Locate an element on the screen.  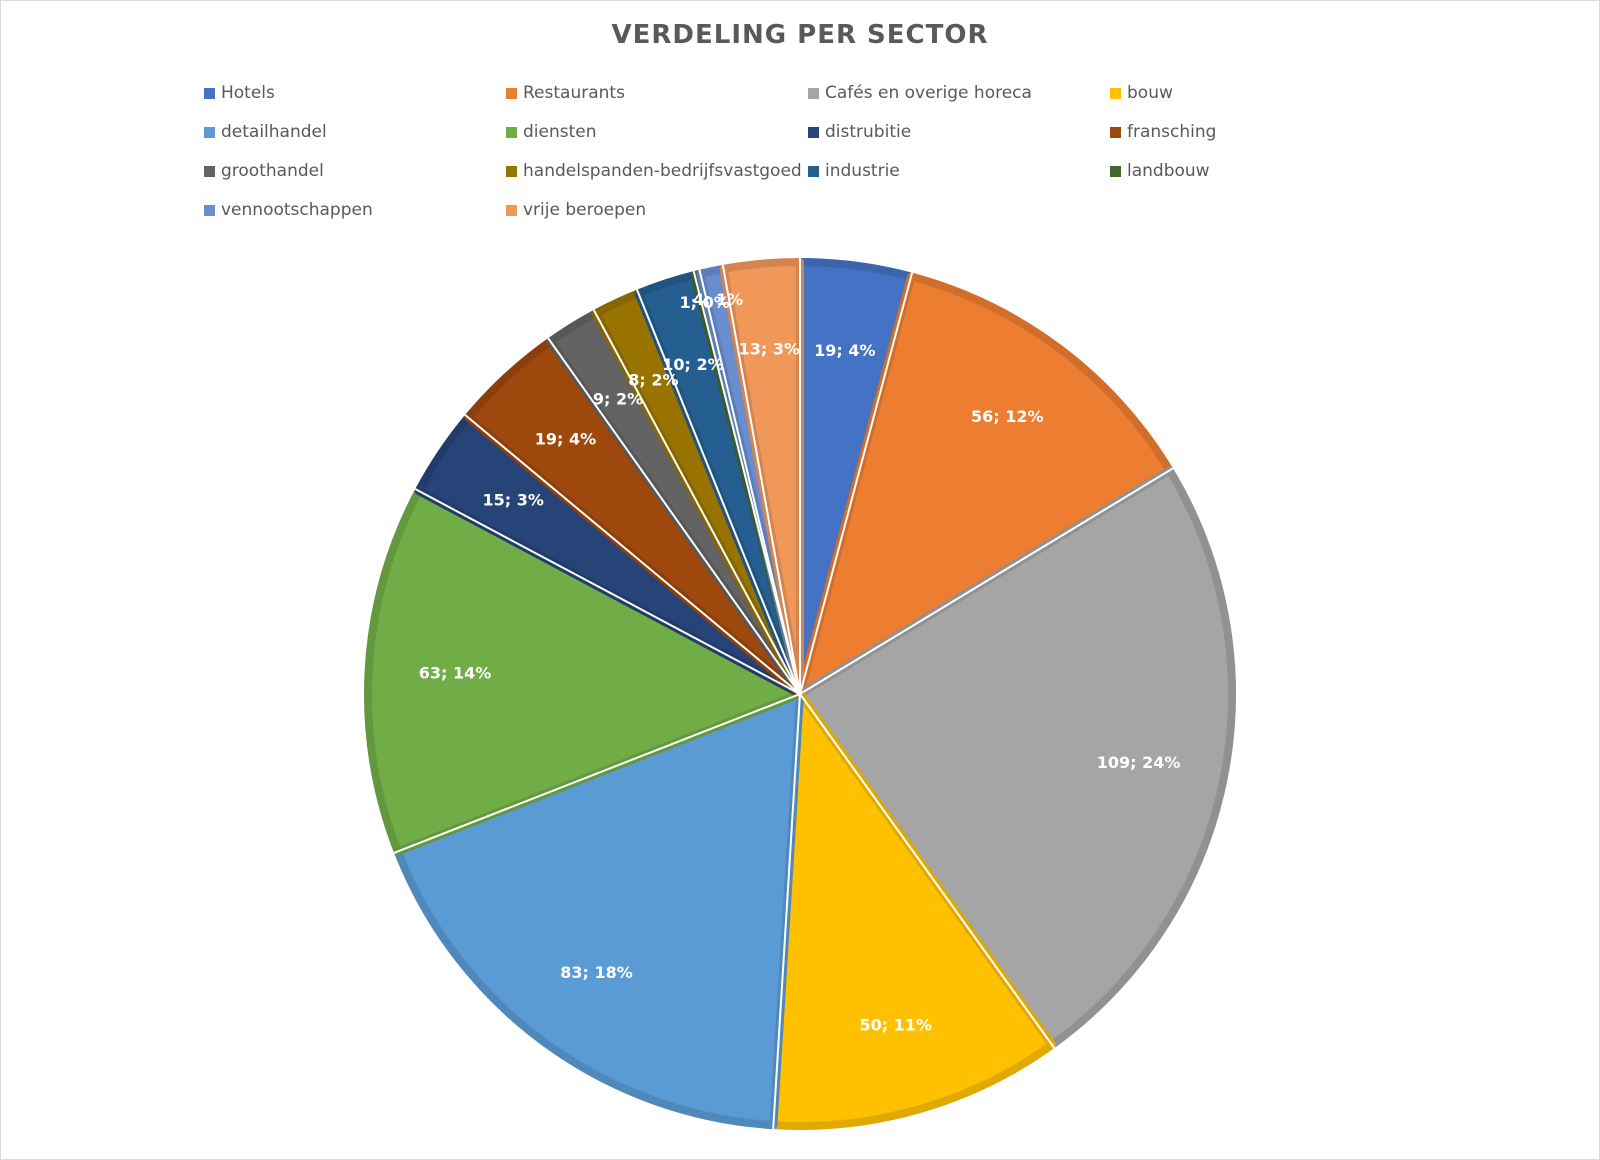
data-label: 83; 18% is located at coordinates (596, 972).